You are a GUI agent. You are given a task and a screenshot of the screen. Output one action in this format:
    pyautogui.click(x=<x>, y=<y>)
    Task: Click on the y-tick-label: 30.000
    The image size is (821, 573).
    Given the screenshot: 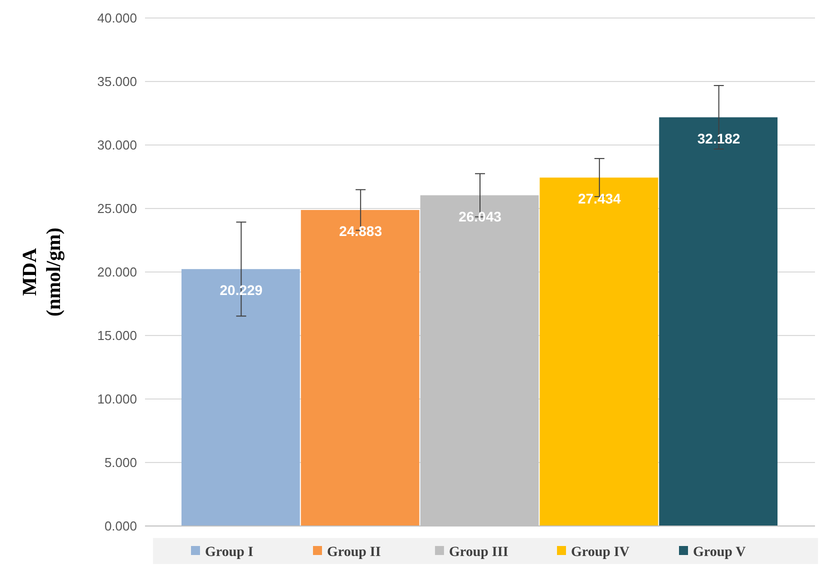 What is the action you would take?
    pyautogui.click(x=117, y=145)
    